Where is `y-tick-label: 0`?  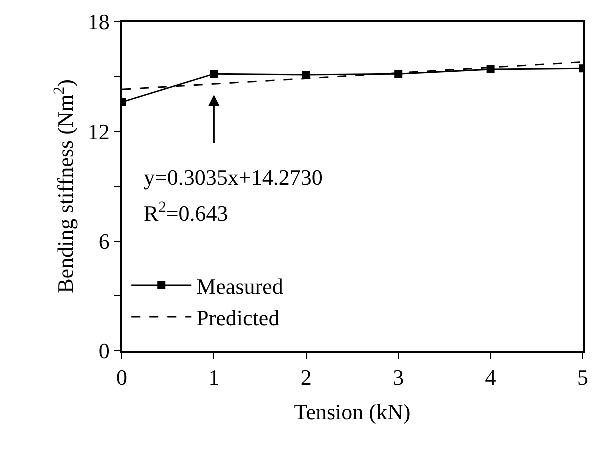
y-tick-label: 0 is located at coordinates (104, 351).